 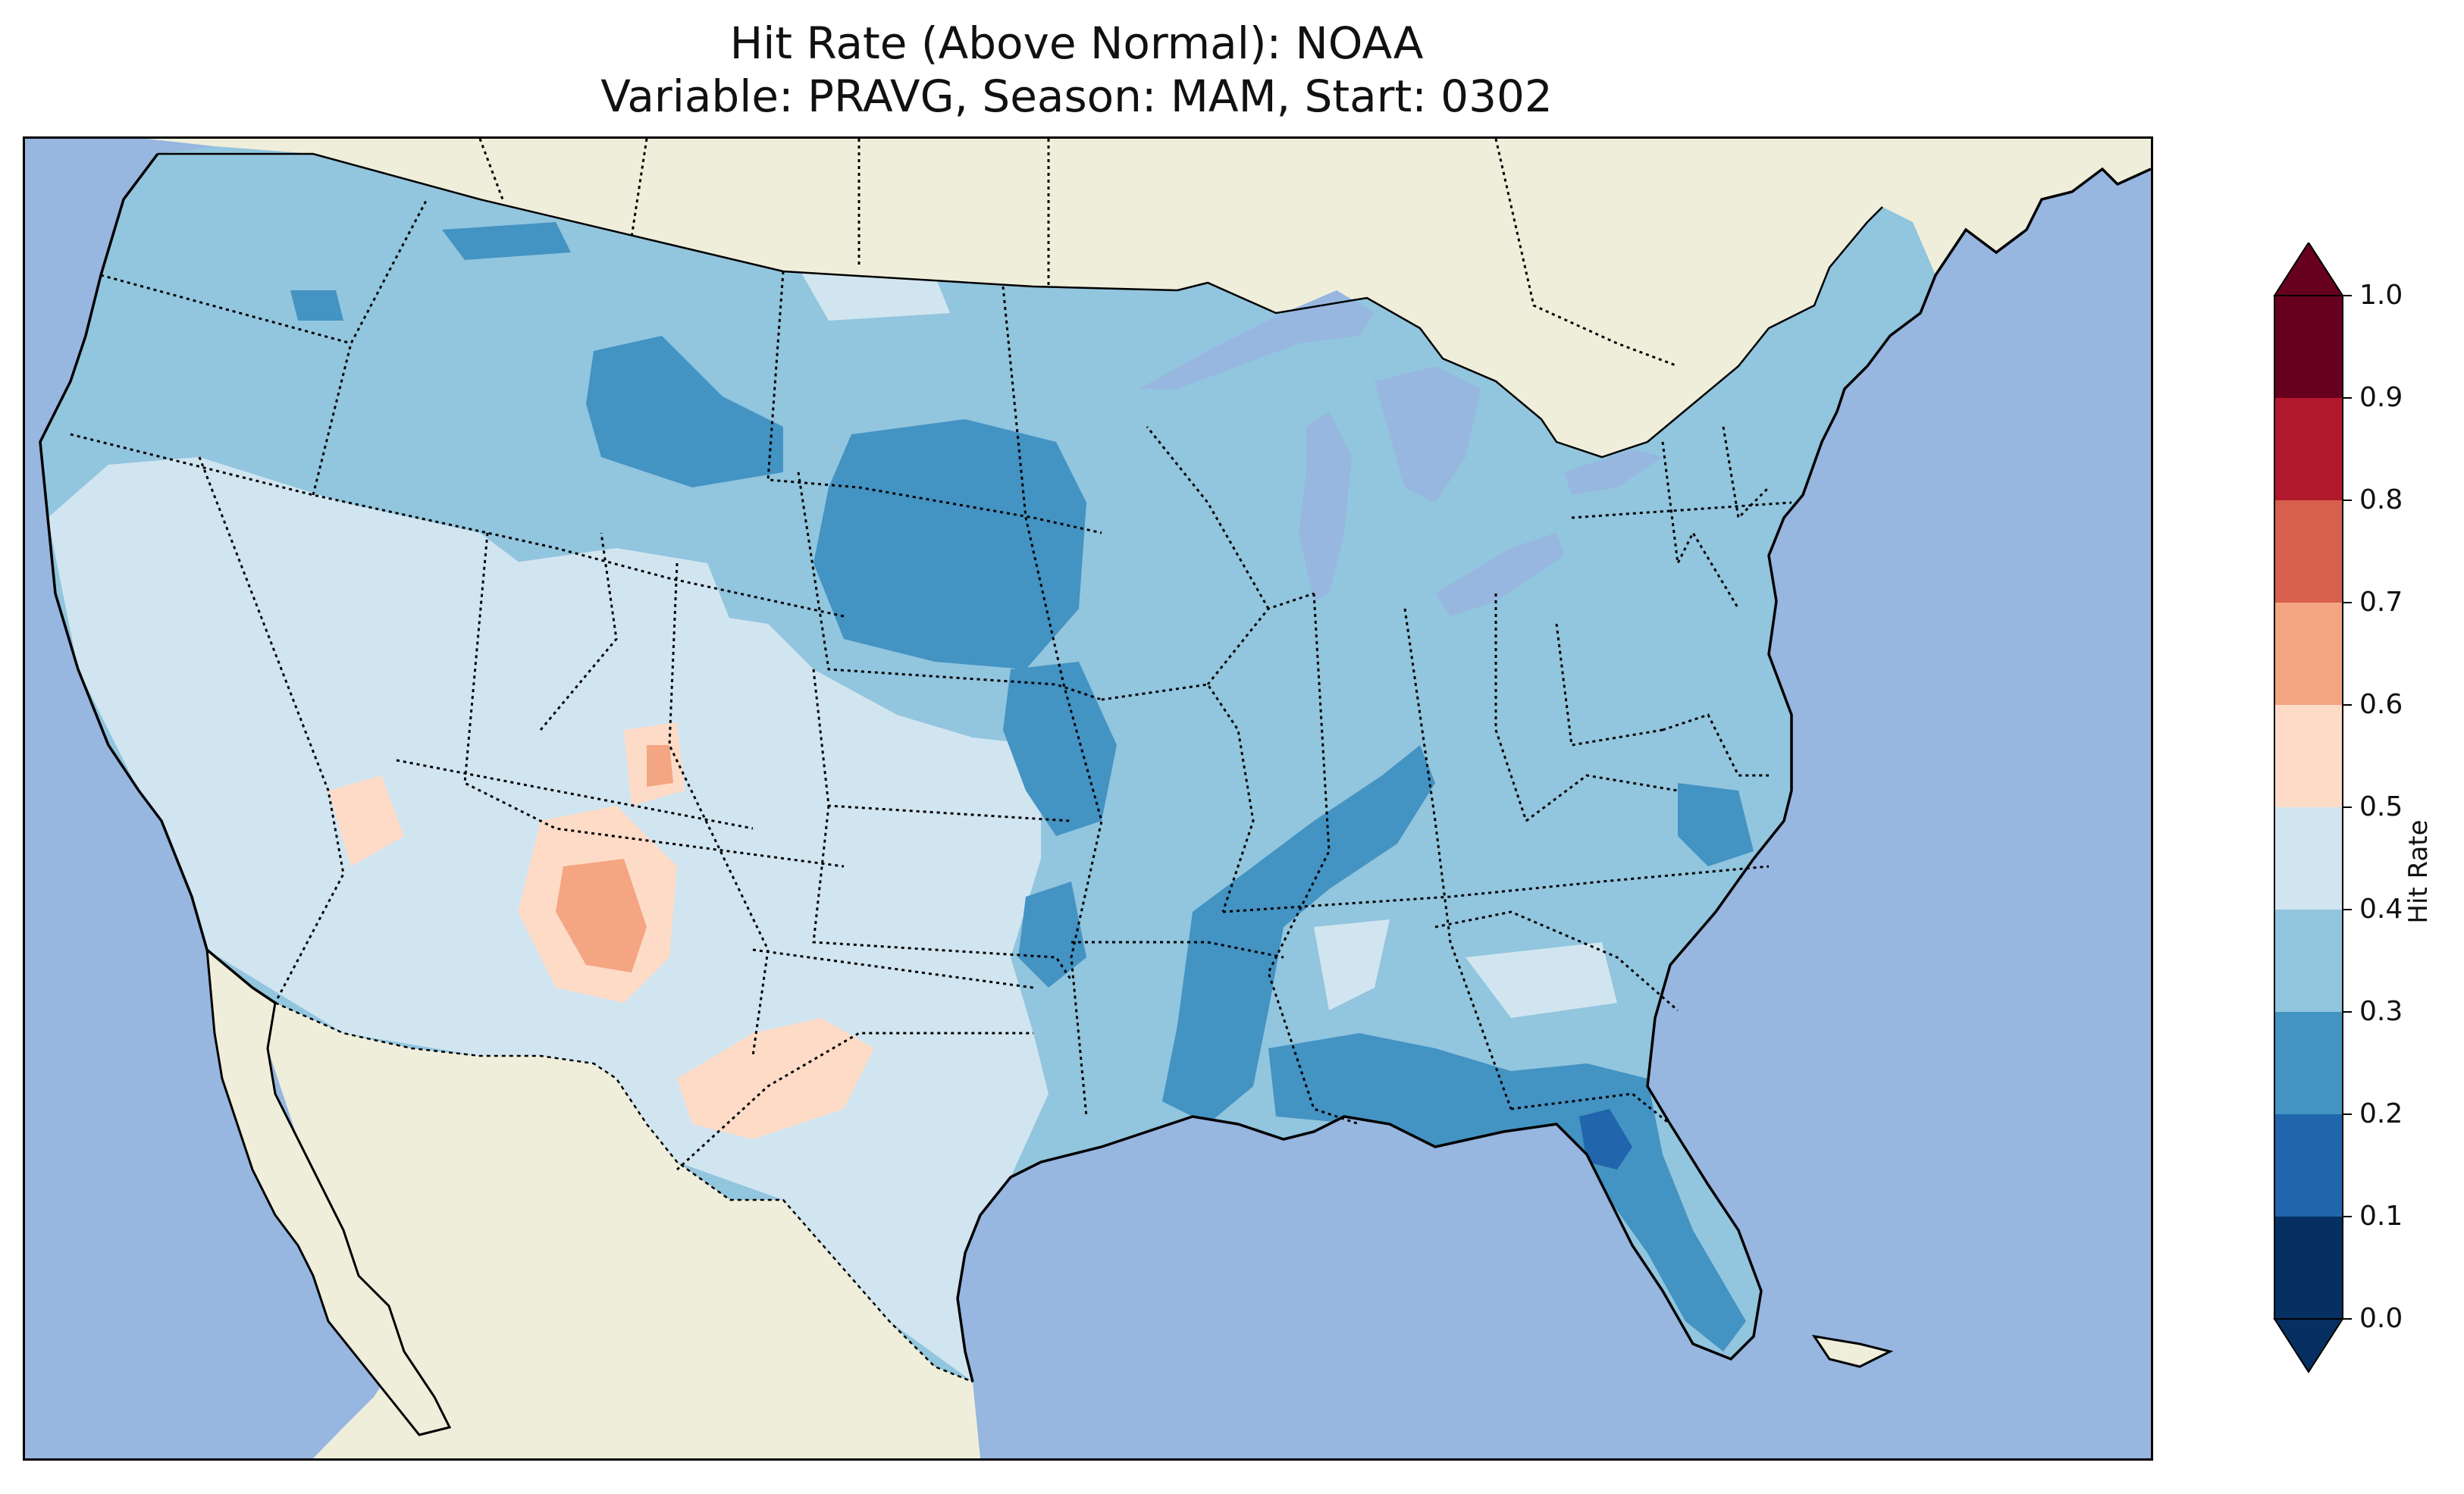 I want to click on field-va-0.2-0.3, so click(x=1716, y=824).